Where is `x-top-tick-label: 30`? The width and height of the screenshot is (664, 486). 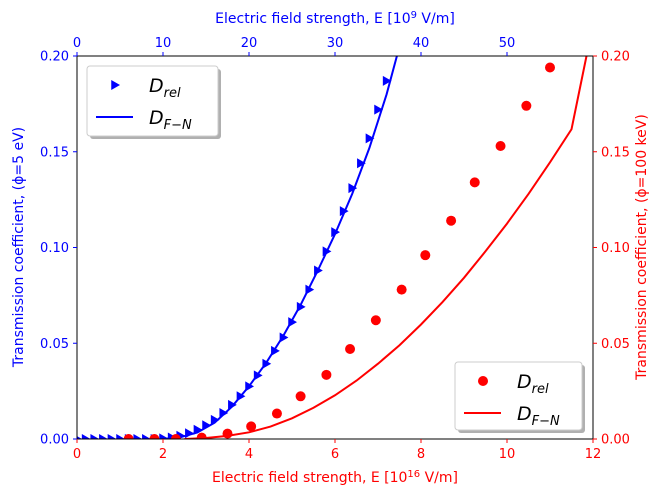
x-top-tick-label: 30 is located at coordinates (335, 43).